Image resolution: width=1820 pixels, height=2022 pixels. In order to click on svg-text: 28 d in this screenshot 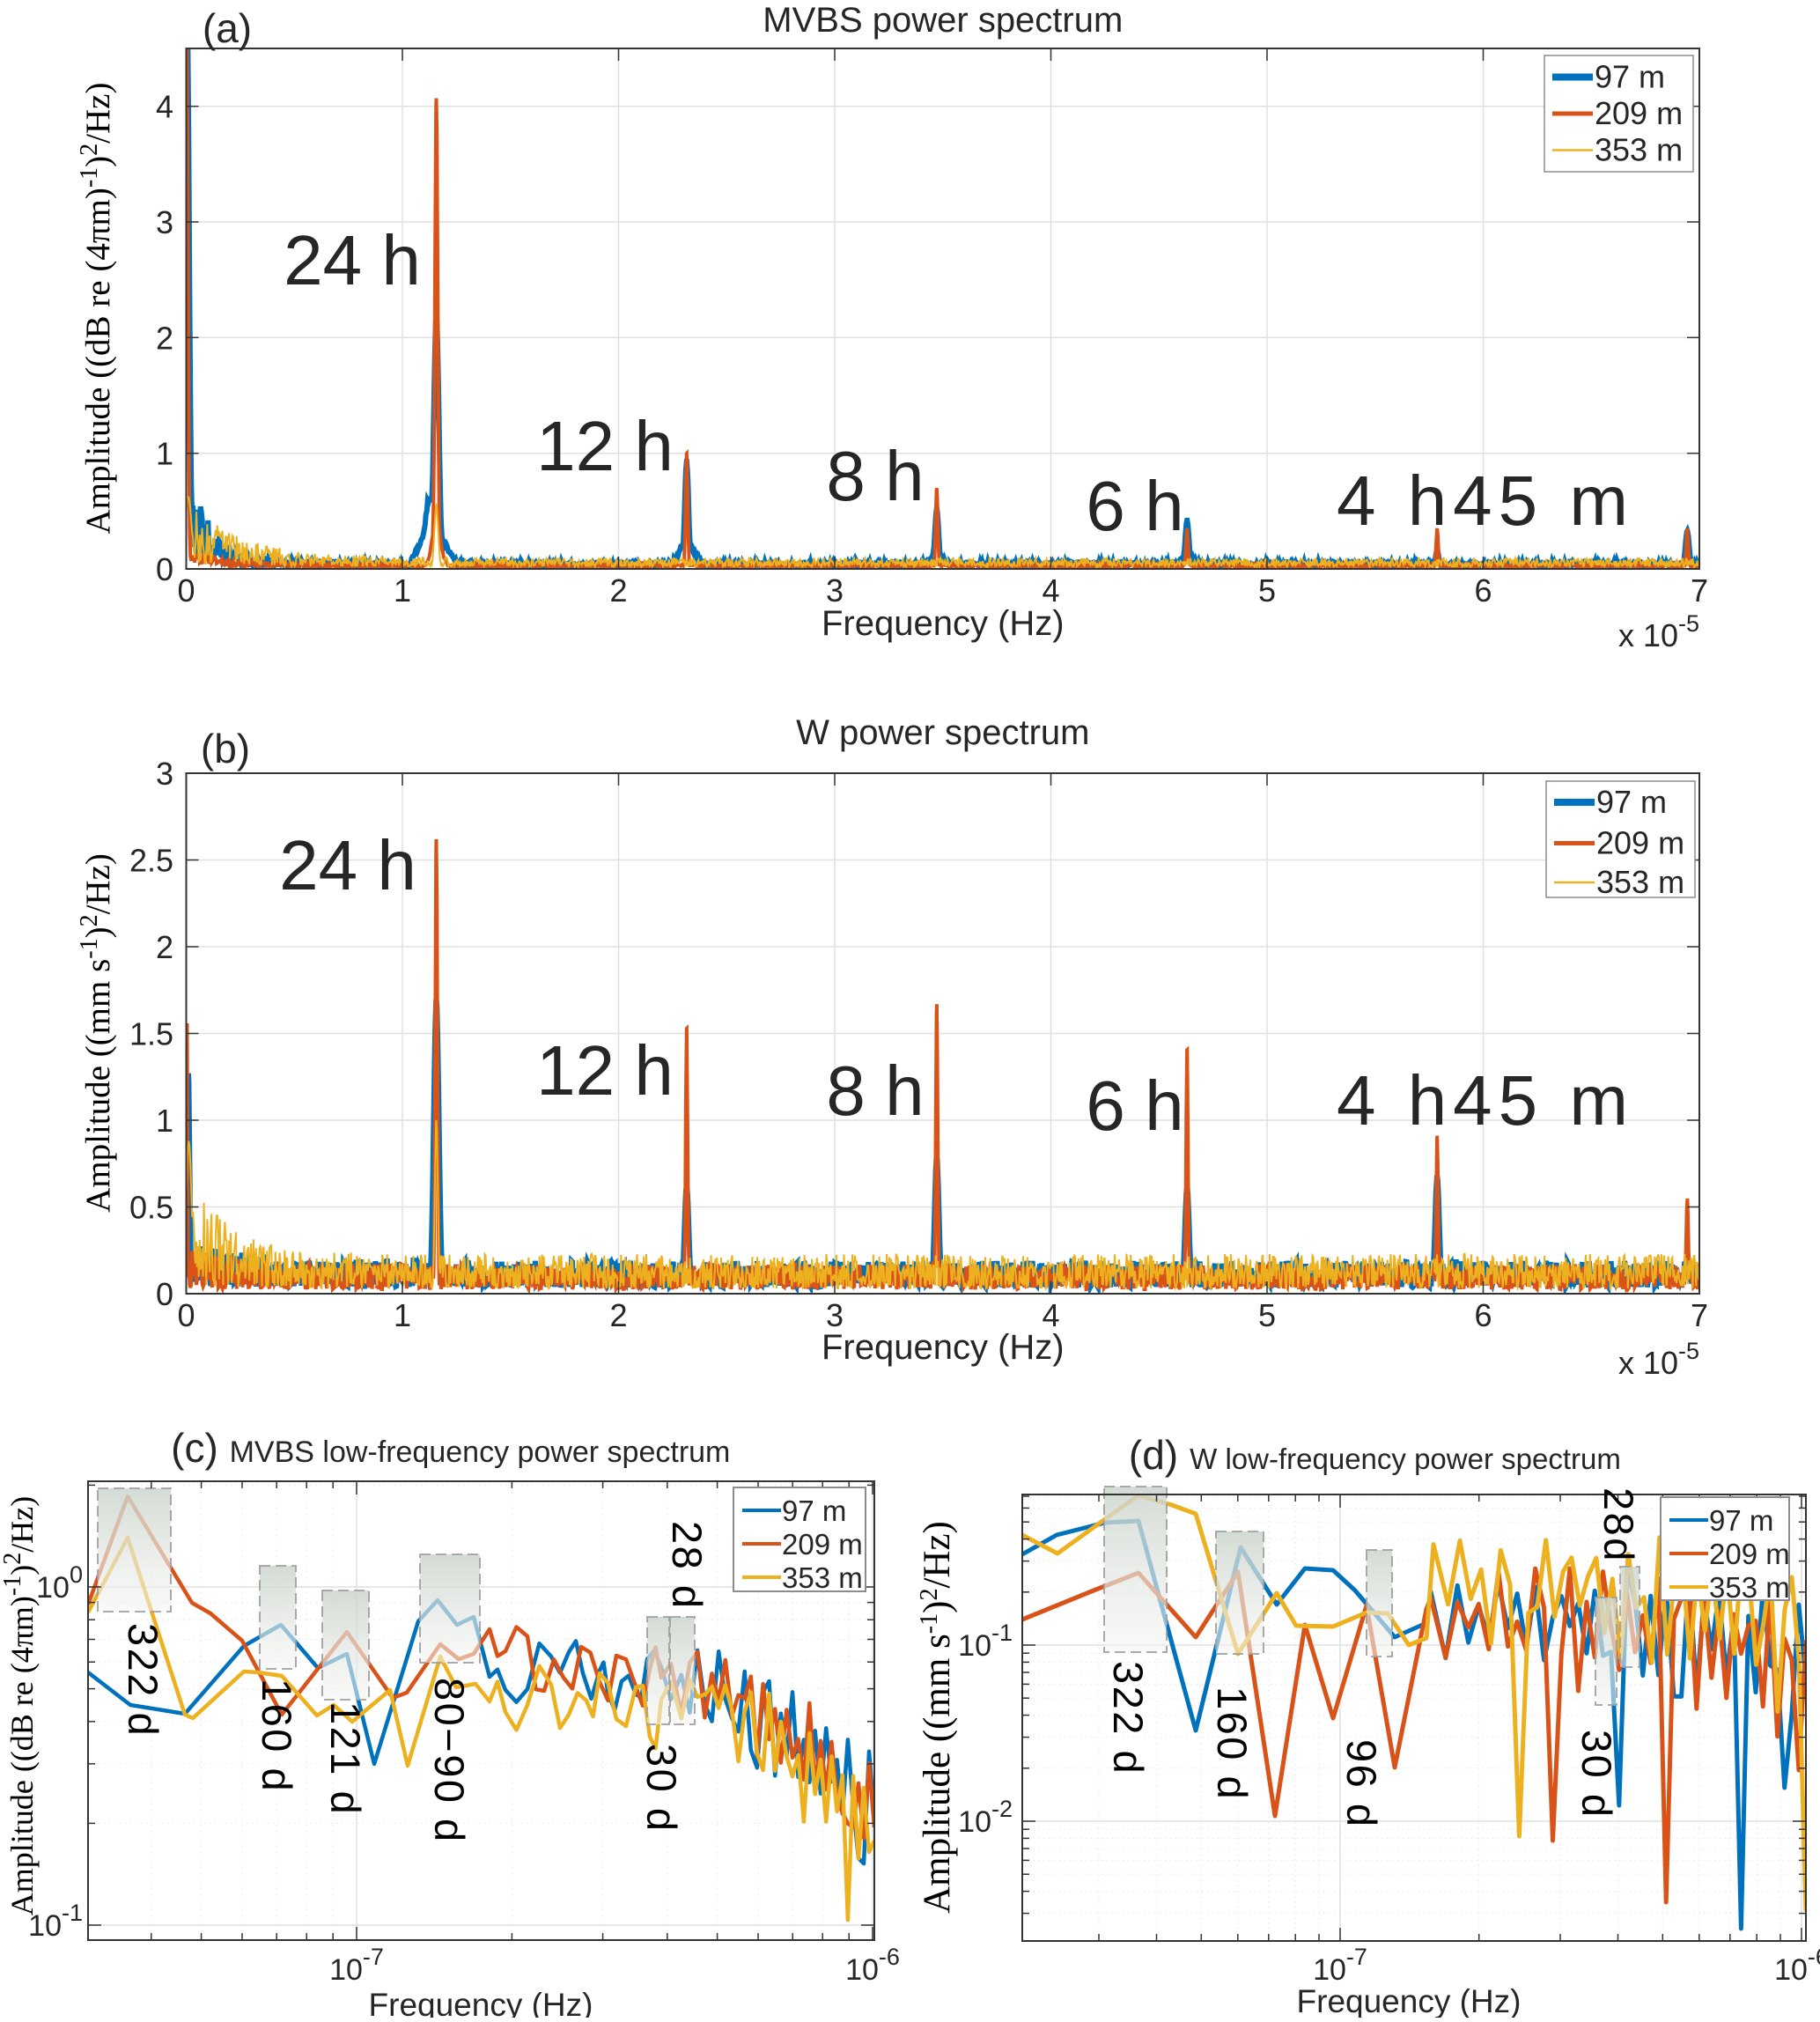, I will do `click(687, 1566)`.